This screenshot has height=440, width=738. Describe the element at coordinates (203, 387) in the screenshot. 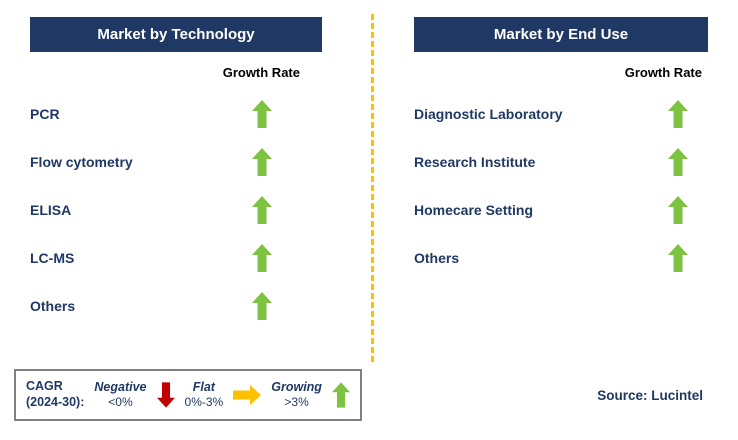

I see `legend-flat-label: Flat` at that location.